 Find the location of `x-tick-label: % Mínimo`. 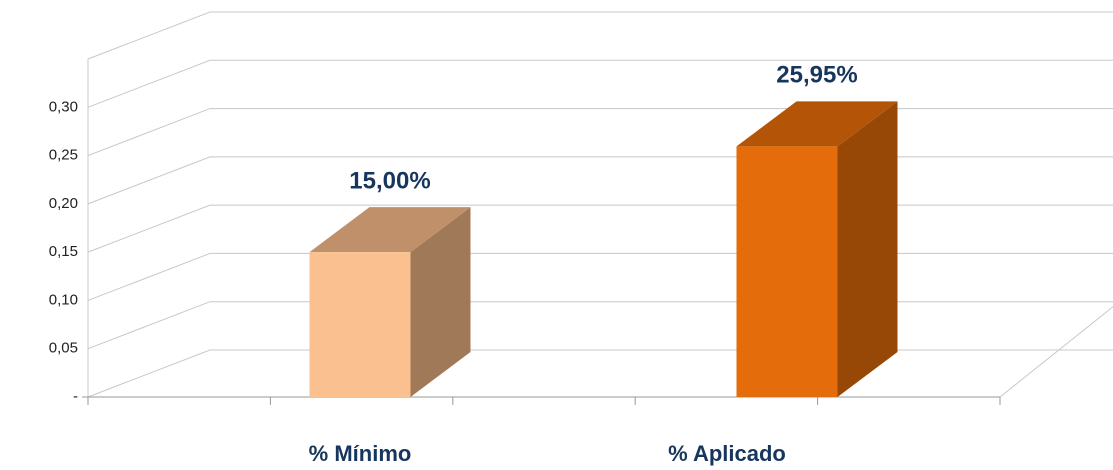

x-tick-label: % Mínimo is located at coordinates (360, 453).